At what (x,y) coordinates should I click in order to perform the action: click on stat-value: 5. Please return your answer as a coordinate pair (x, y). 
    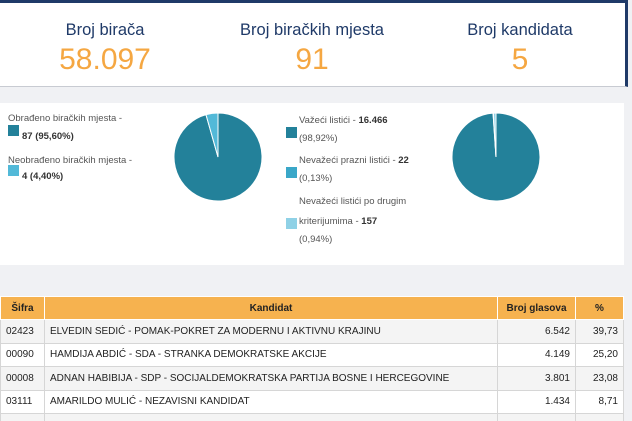
    Looking at the image, I should click on (520, 59).